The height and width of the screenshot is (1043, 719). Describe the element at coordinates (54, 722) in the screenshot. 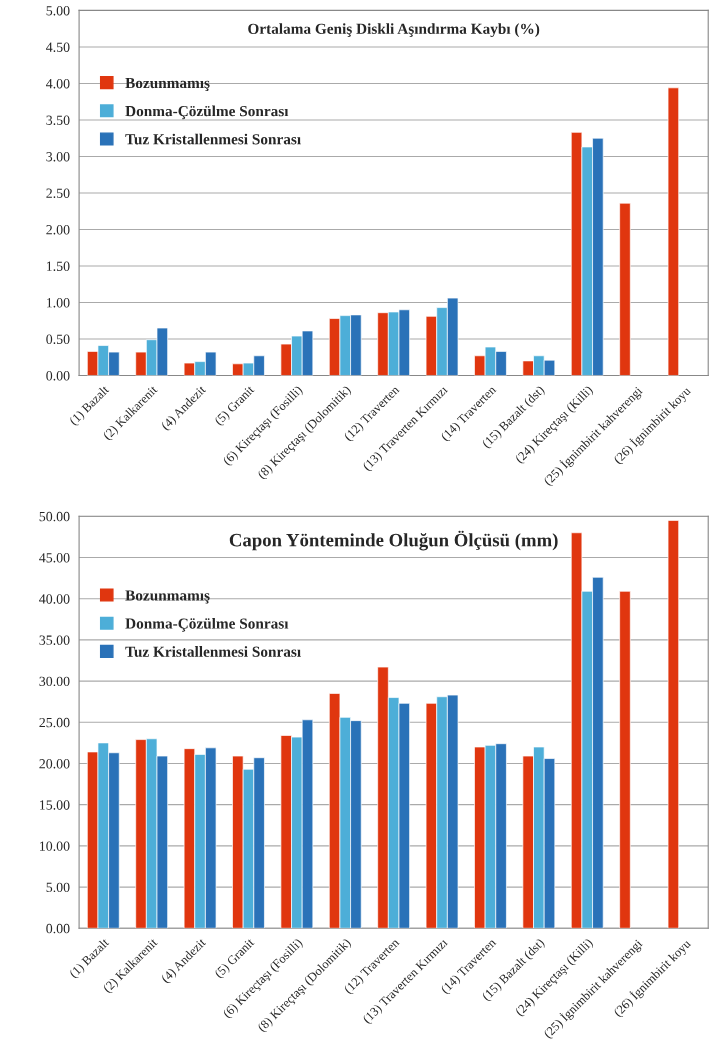

I see `y-tick-label: 25.00` at that location.